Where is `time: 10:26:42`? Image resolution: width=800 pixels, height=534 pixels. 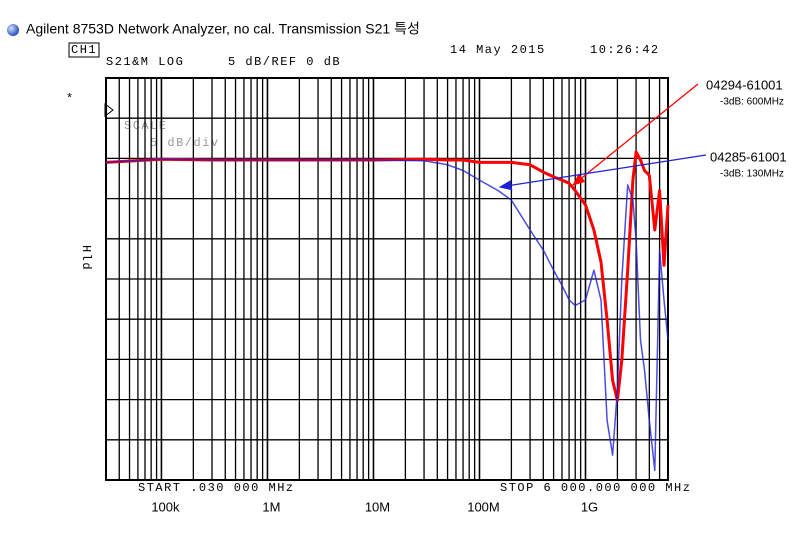 time: 10:26:42 is located at coordinates (625, 50).